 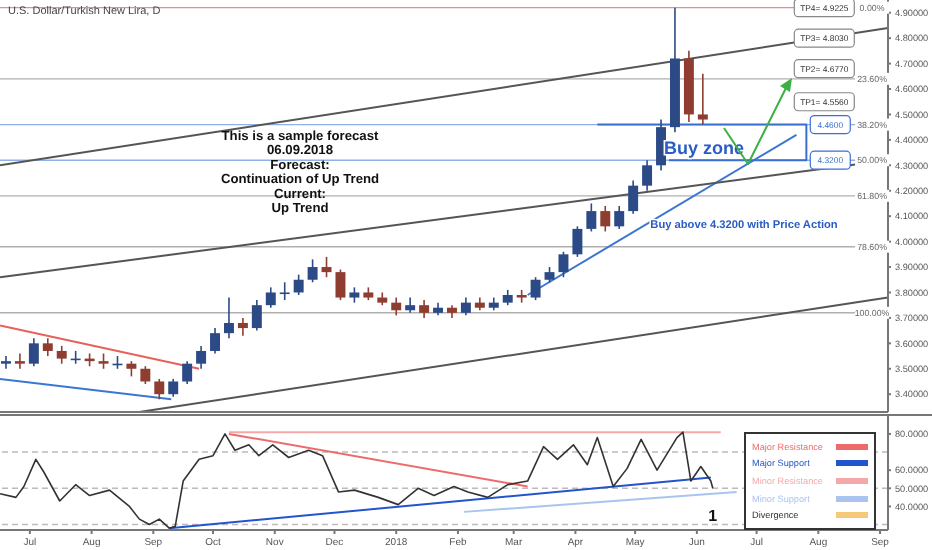 I want to click on annotation: 1, so click(x=713, y=515).